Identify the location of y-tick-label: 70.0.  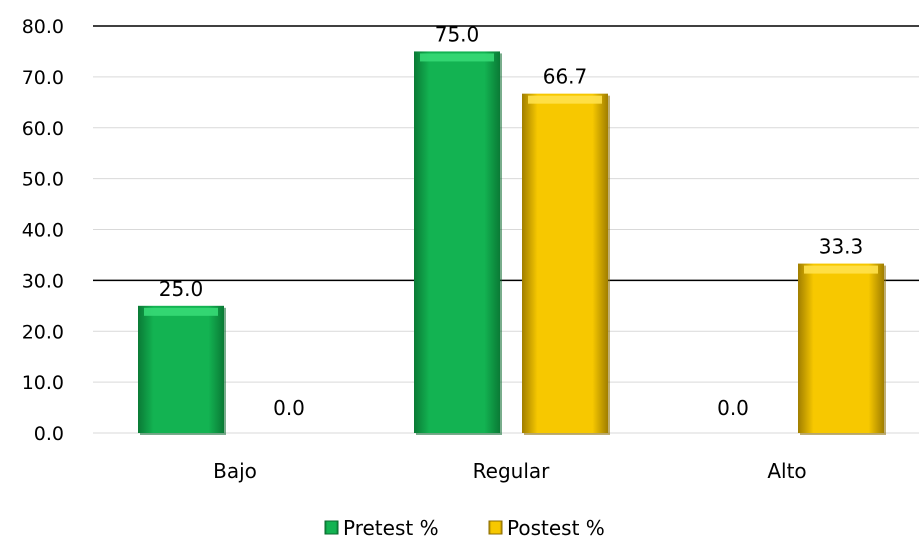
(43, 78).